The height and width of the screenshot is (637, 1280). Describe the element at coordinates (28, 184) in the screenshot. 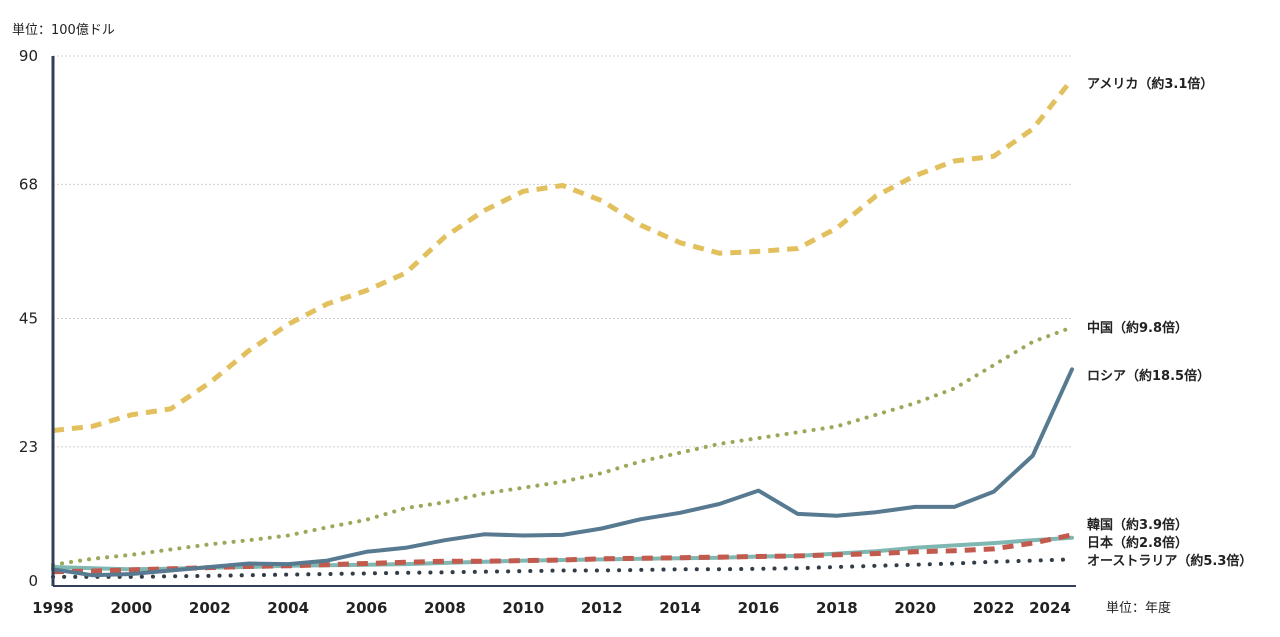

I see `y-tick-label: 68` at that location.